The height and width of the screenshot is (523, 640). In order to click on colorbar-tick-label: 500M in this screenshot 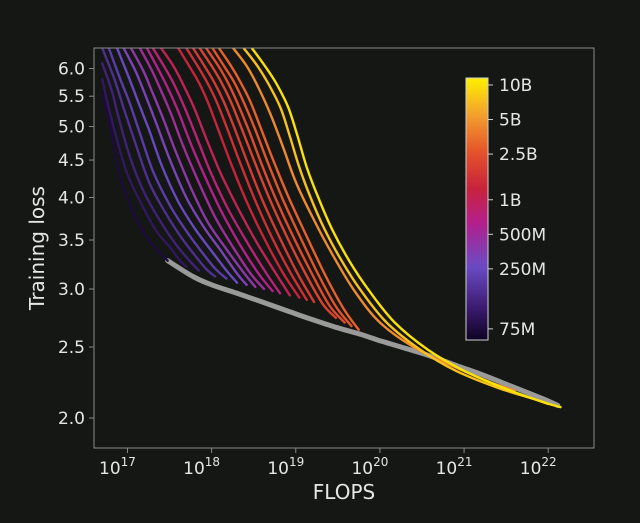, I will do `click(522, 235)`.